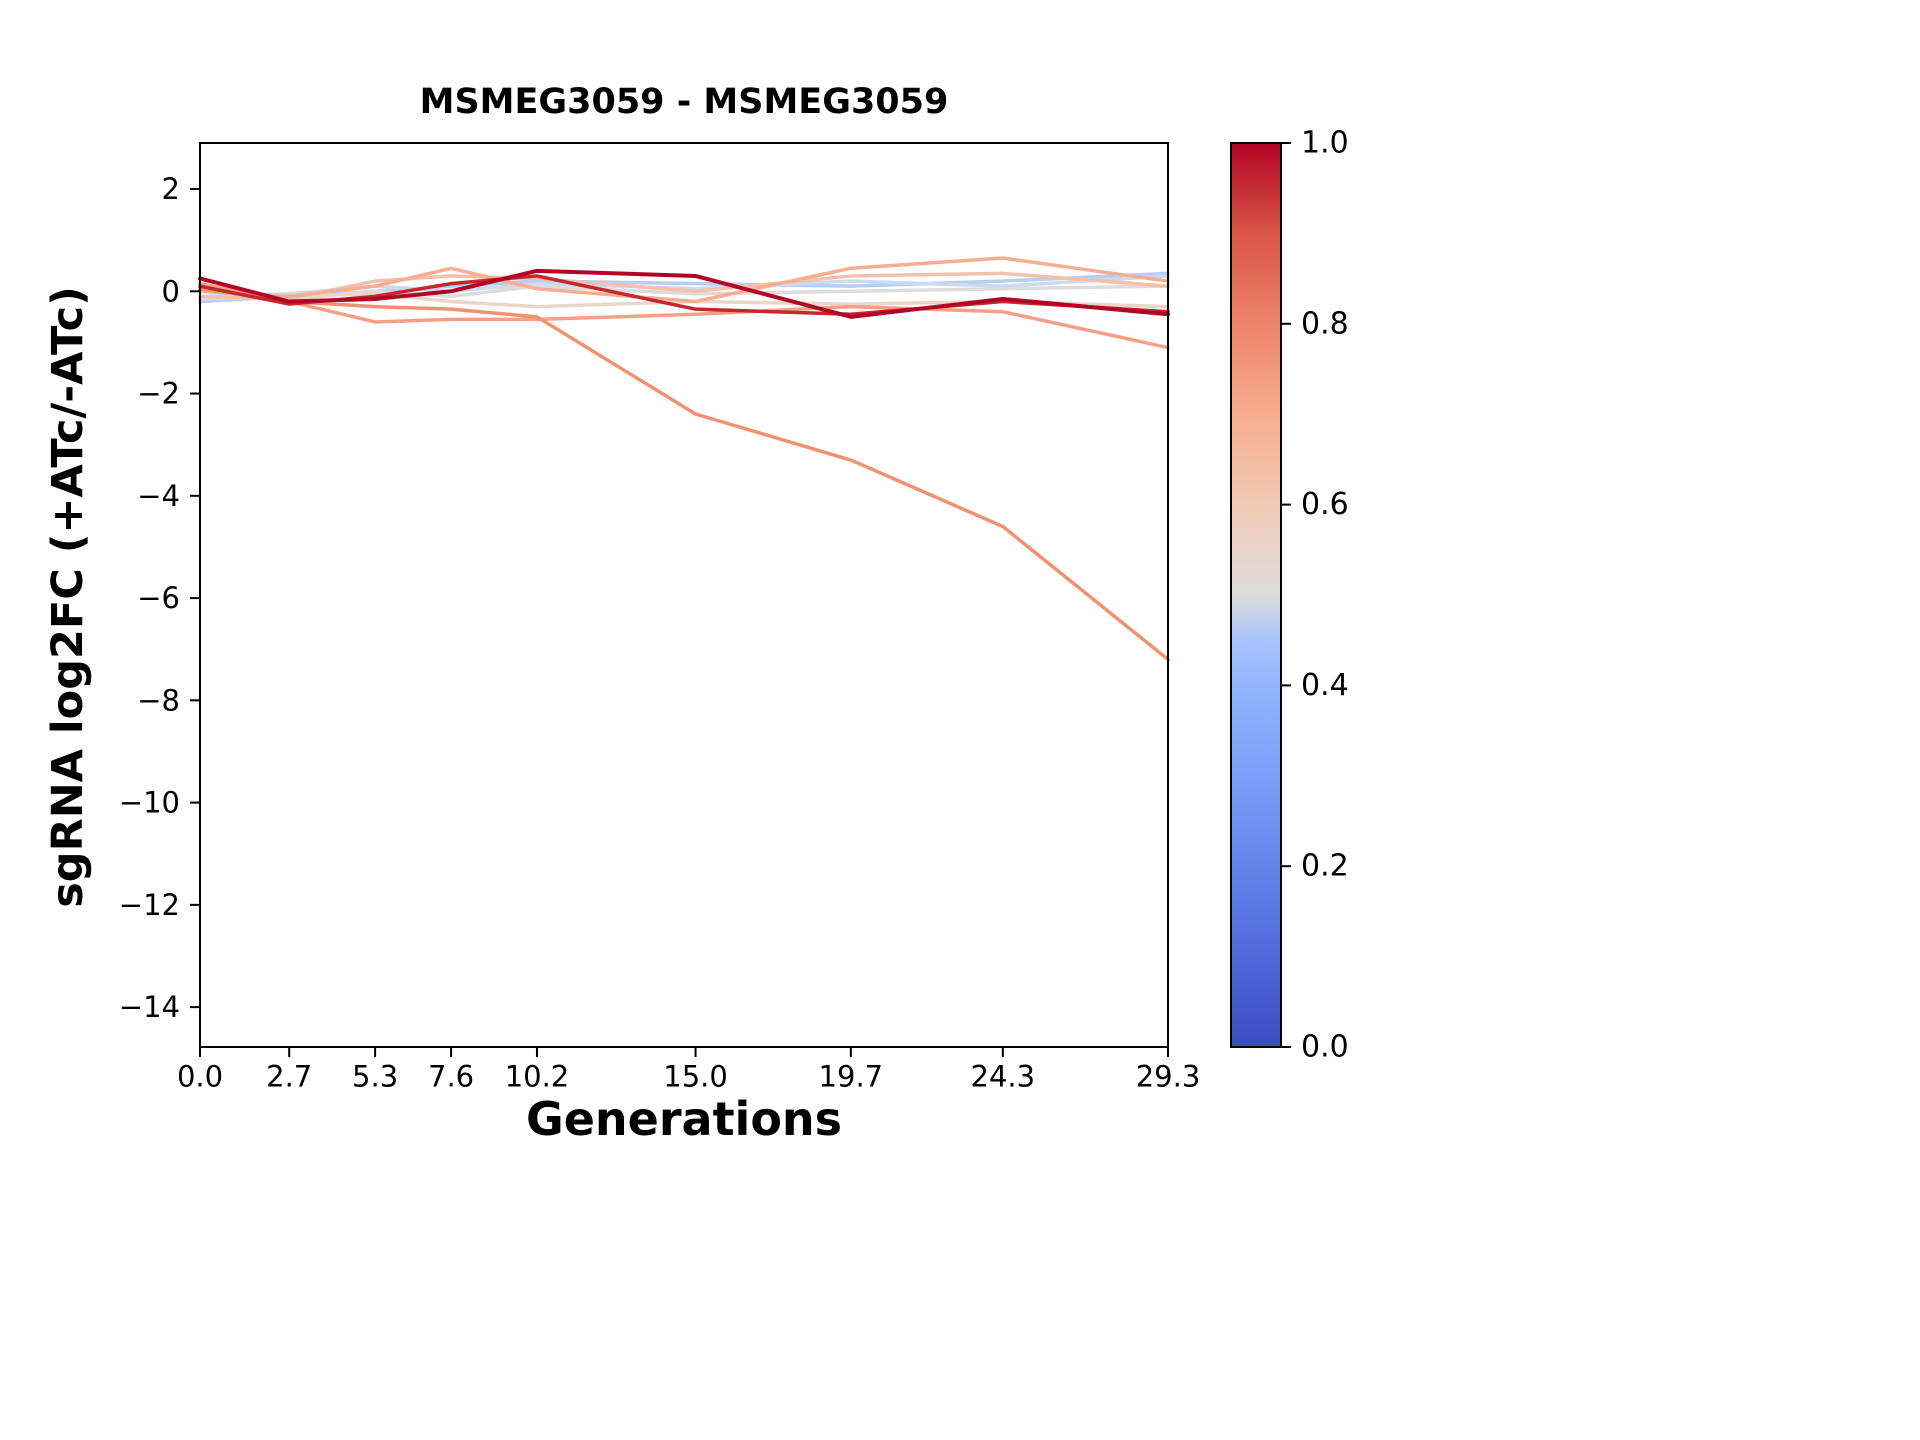  Describe the element at coordinates (158, 700) in the screenshot. I see `y-tick-label: −8` at that location.